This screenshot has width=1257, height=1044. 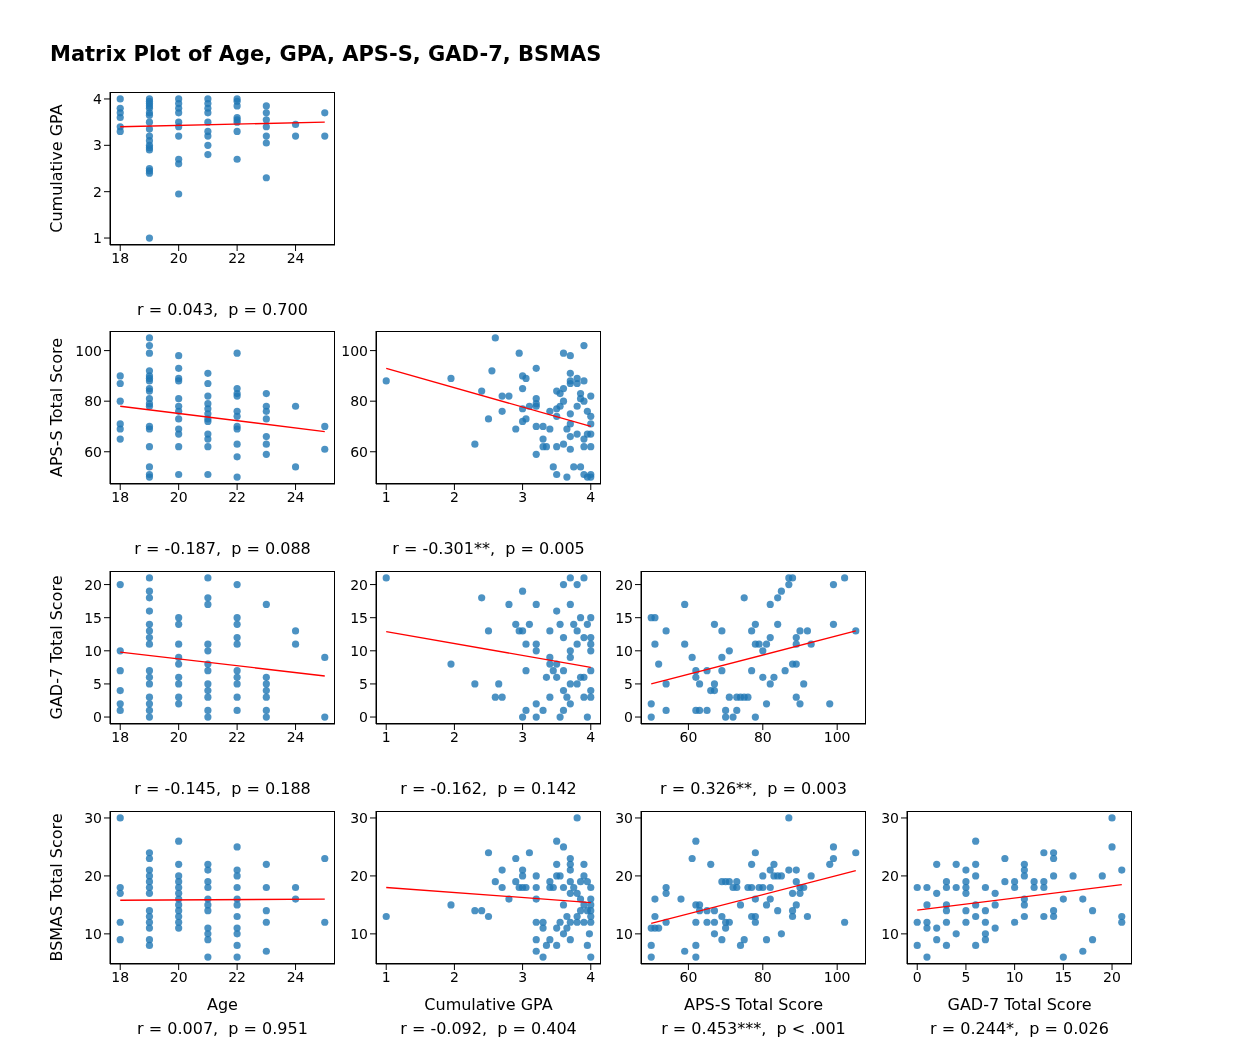 What do you see at coordinates (326, 54) in the screenshot?
I see `chart-title: Matrix Plot of Age, GPA, APS-S, GAD-7, BSMAS` at bounding box center [326, 54].